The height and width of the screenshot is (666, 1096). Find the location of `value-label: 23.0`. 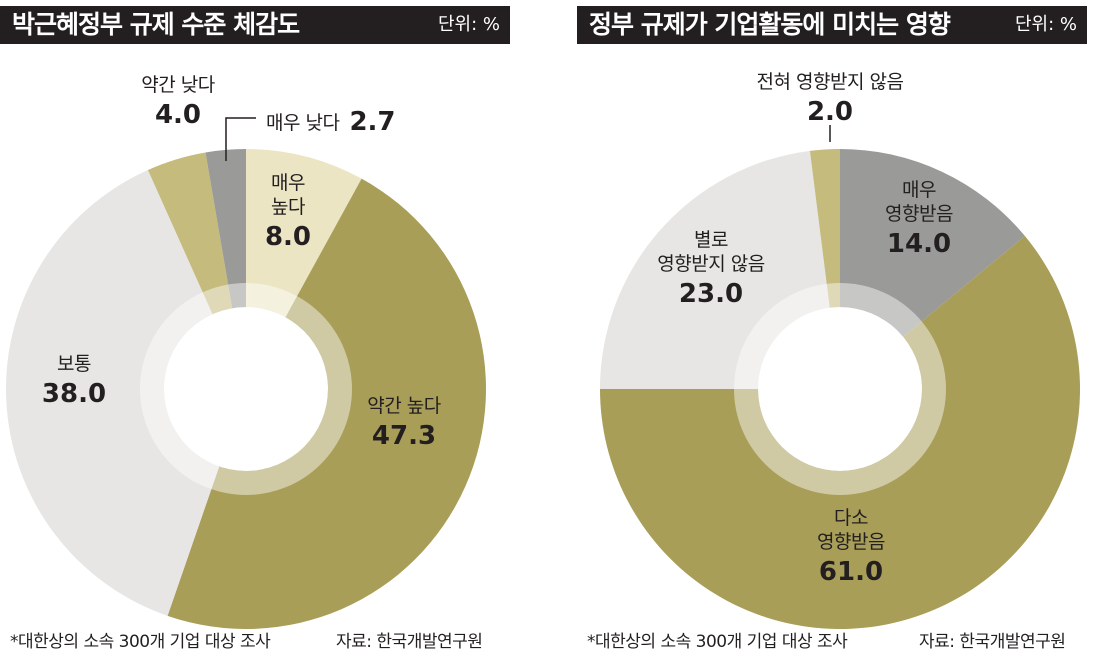

value-label: 23.0 is located at coordinates (711, 294).